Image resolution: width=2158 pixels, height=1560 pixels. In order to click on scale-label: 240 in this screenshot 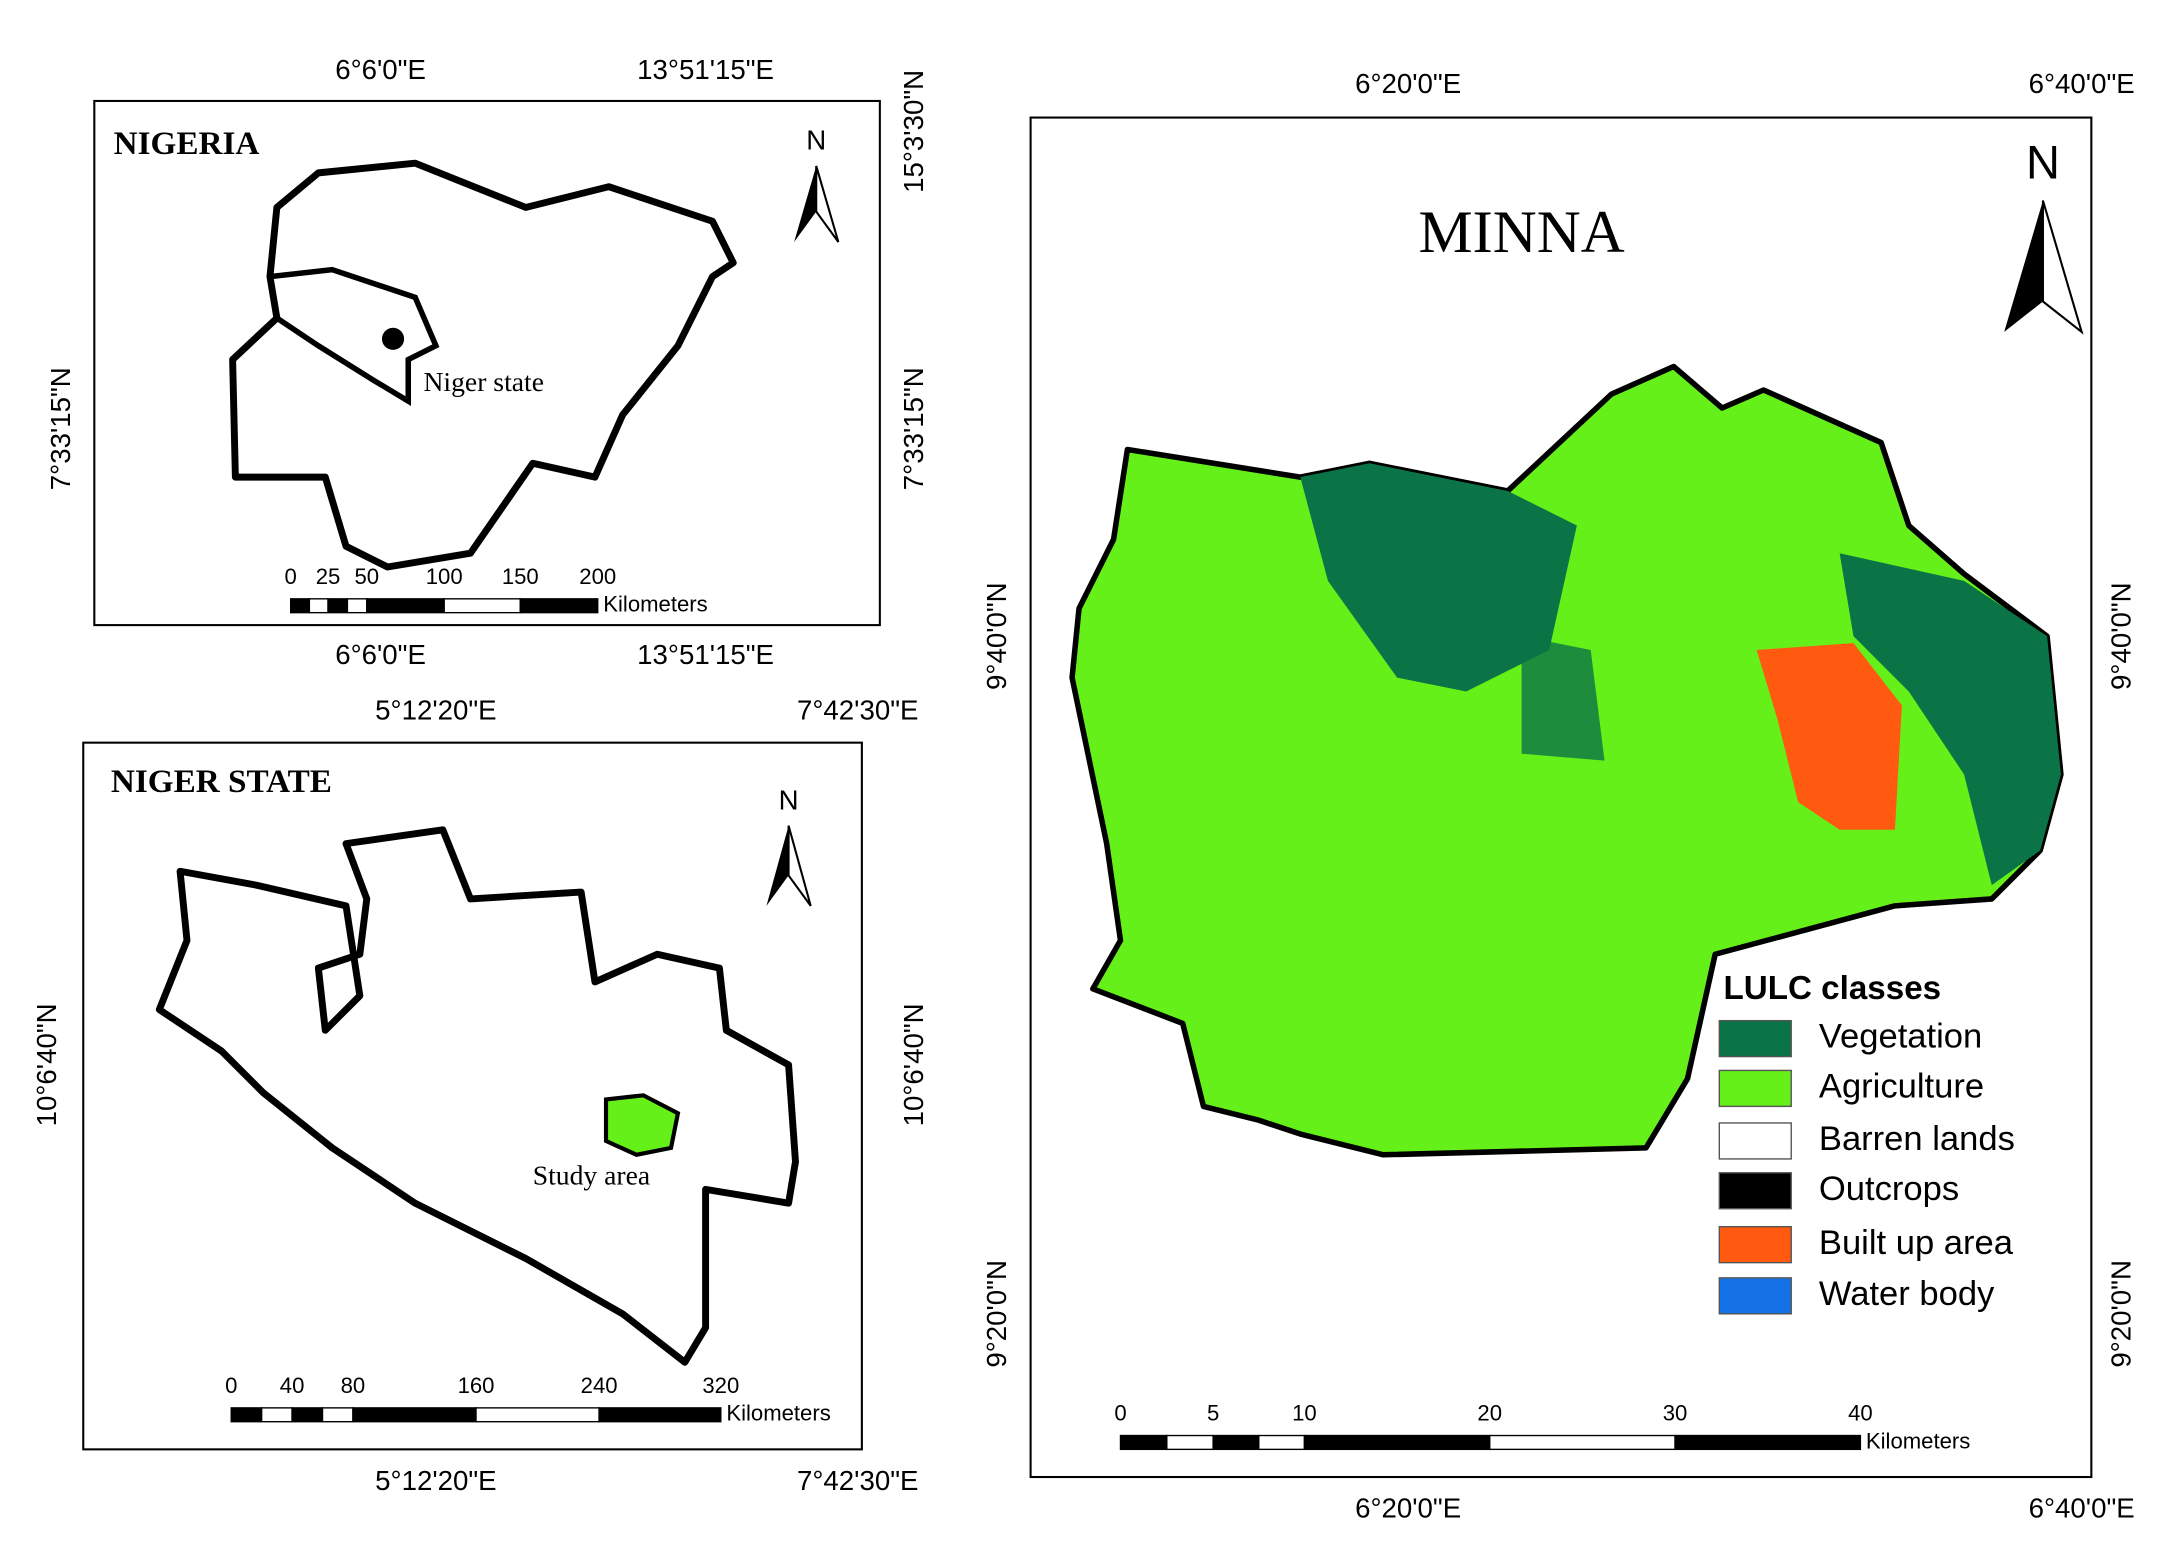, I will do `click(599, 1385)`.